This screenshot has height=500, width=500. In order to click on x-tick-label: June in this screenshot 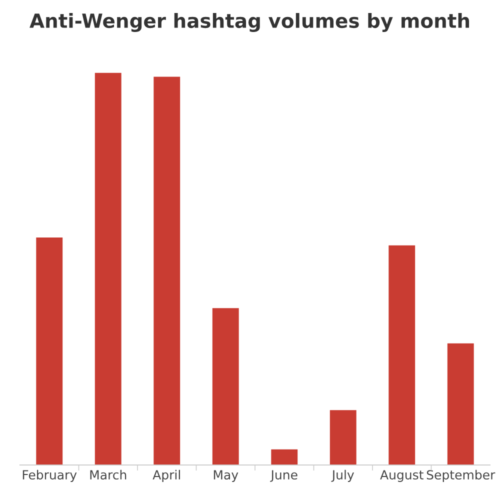, I will do `click(284, 476)`.